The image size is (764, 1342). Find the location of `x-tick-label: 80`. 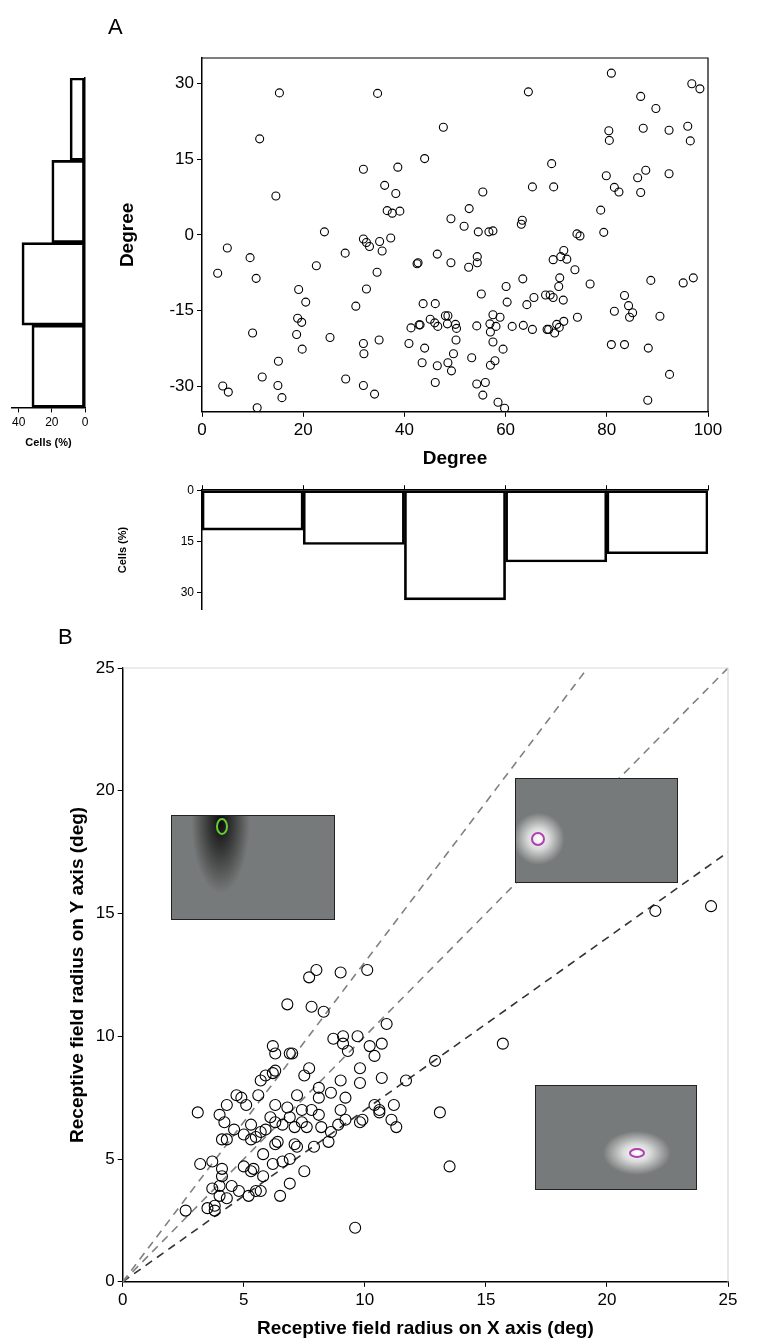

x-tick-label: 80 is located at coordinates (607, 429).